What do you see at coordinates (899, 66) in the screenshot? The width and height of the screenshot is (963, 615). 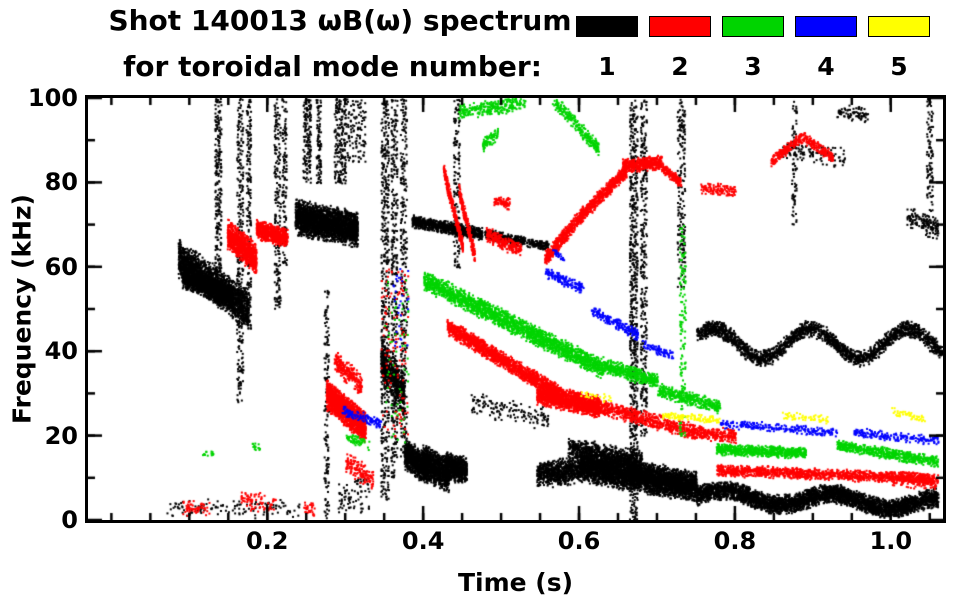 I see `legend-number-5: 5` at bounding box center [899, 66].